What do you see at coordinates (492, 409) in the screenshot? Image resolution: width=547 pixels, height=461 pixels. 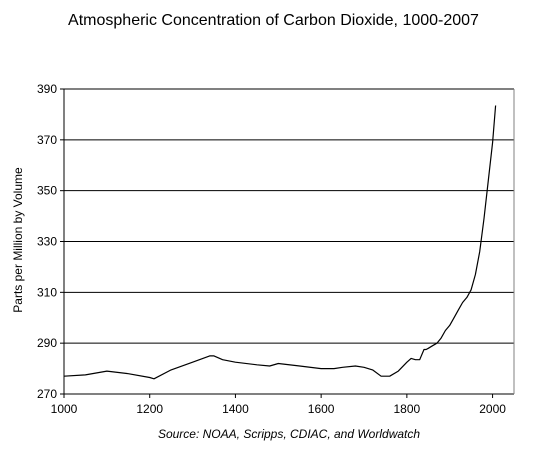 I see `x-tick-label: 2000` at bounding box center [492, 409].